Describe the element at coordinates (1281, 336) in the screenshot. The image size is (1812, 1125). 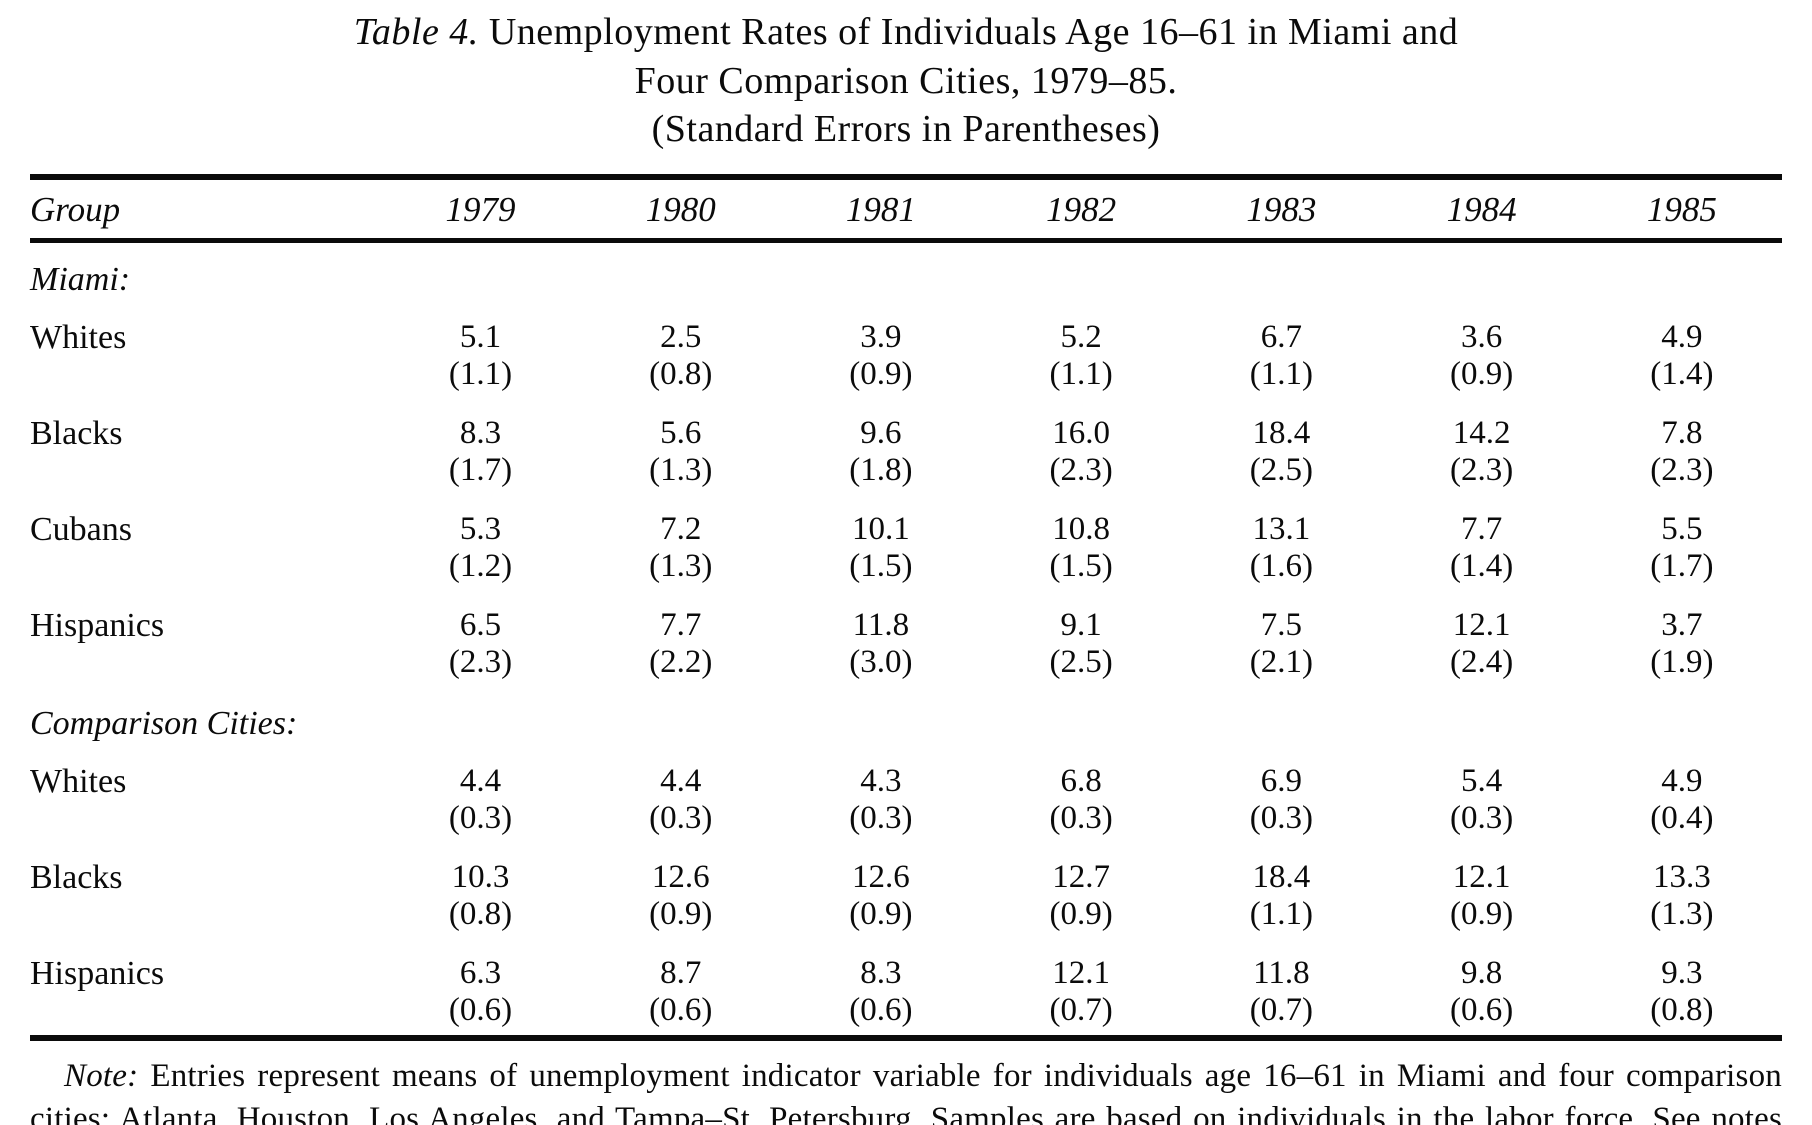
I see `unemployment-rate-value: 6.7` at that location.